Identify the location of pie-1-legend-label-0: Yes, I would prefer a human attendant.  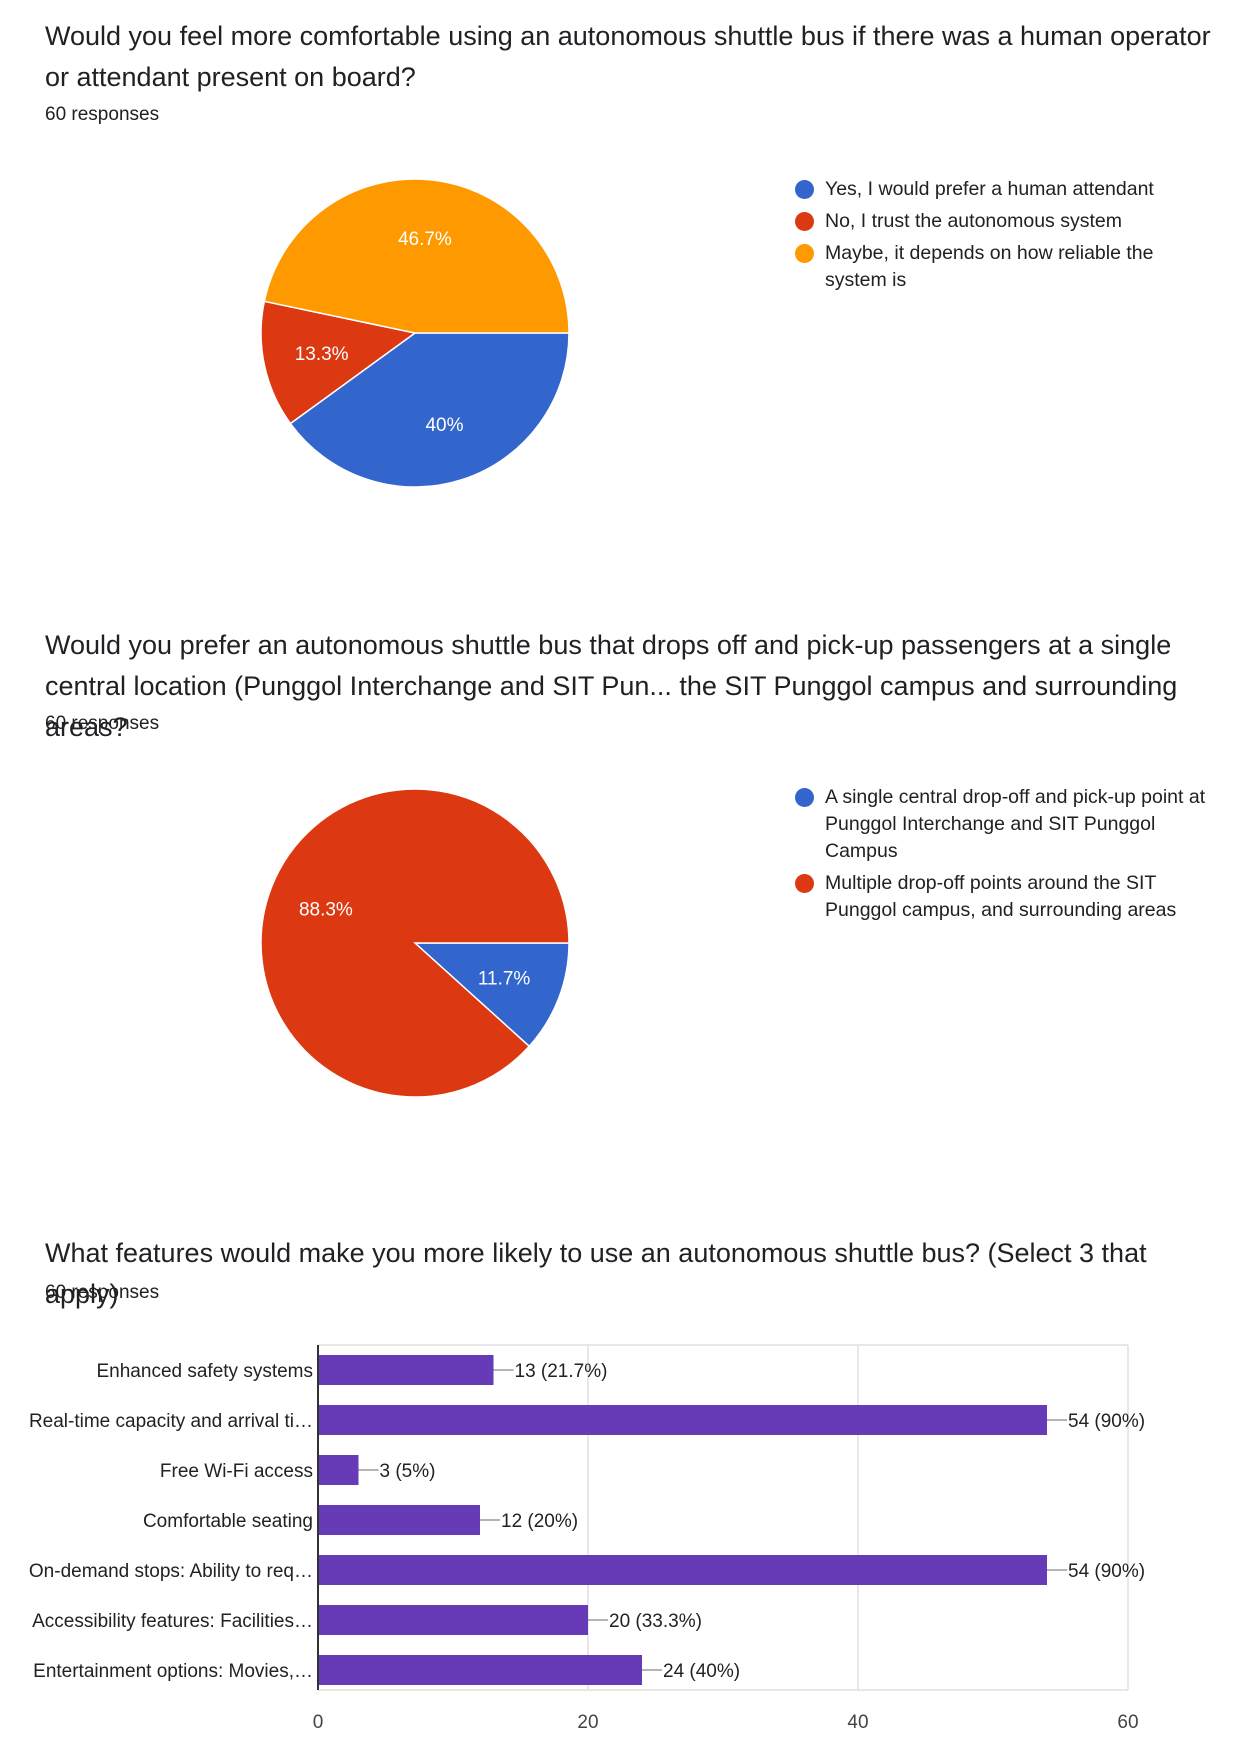
(989, 189).